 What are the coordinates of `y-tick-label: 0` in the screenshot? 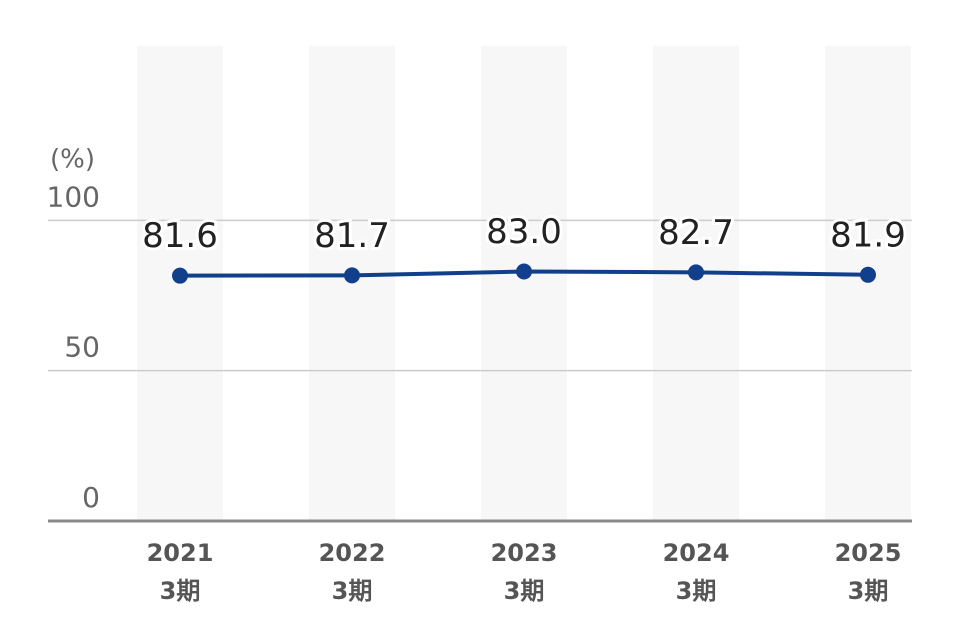 It's located at (91, 497).